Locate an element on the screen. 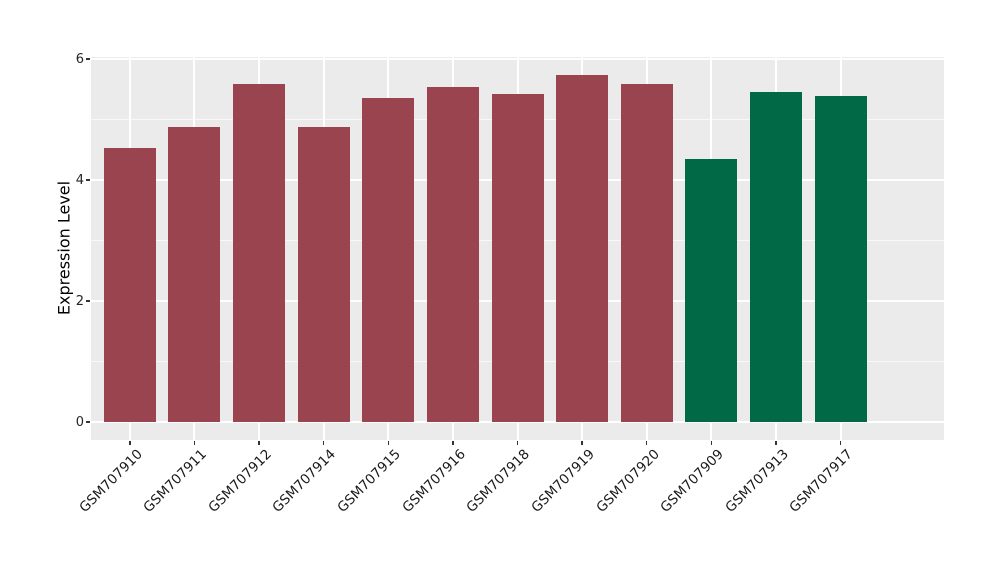  x-axis-tick-label: GSM707911 is located at coordinates (175, 481).